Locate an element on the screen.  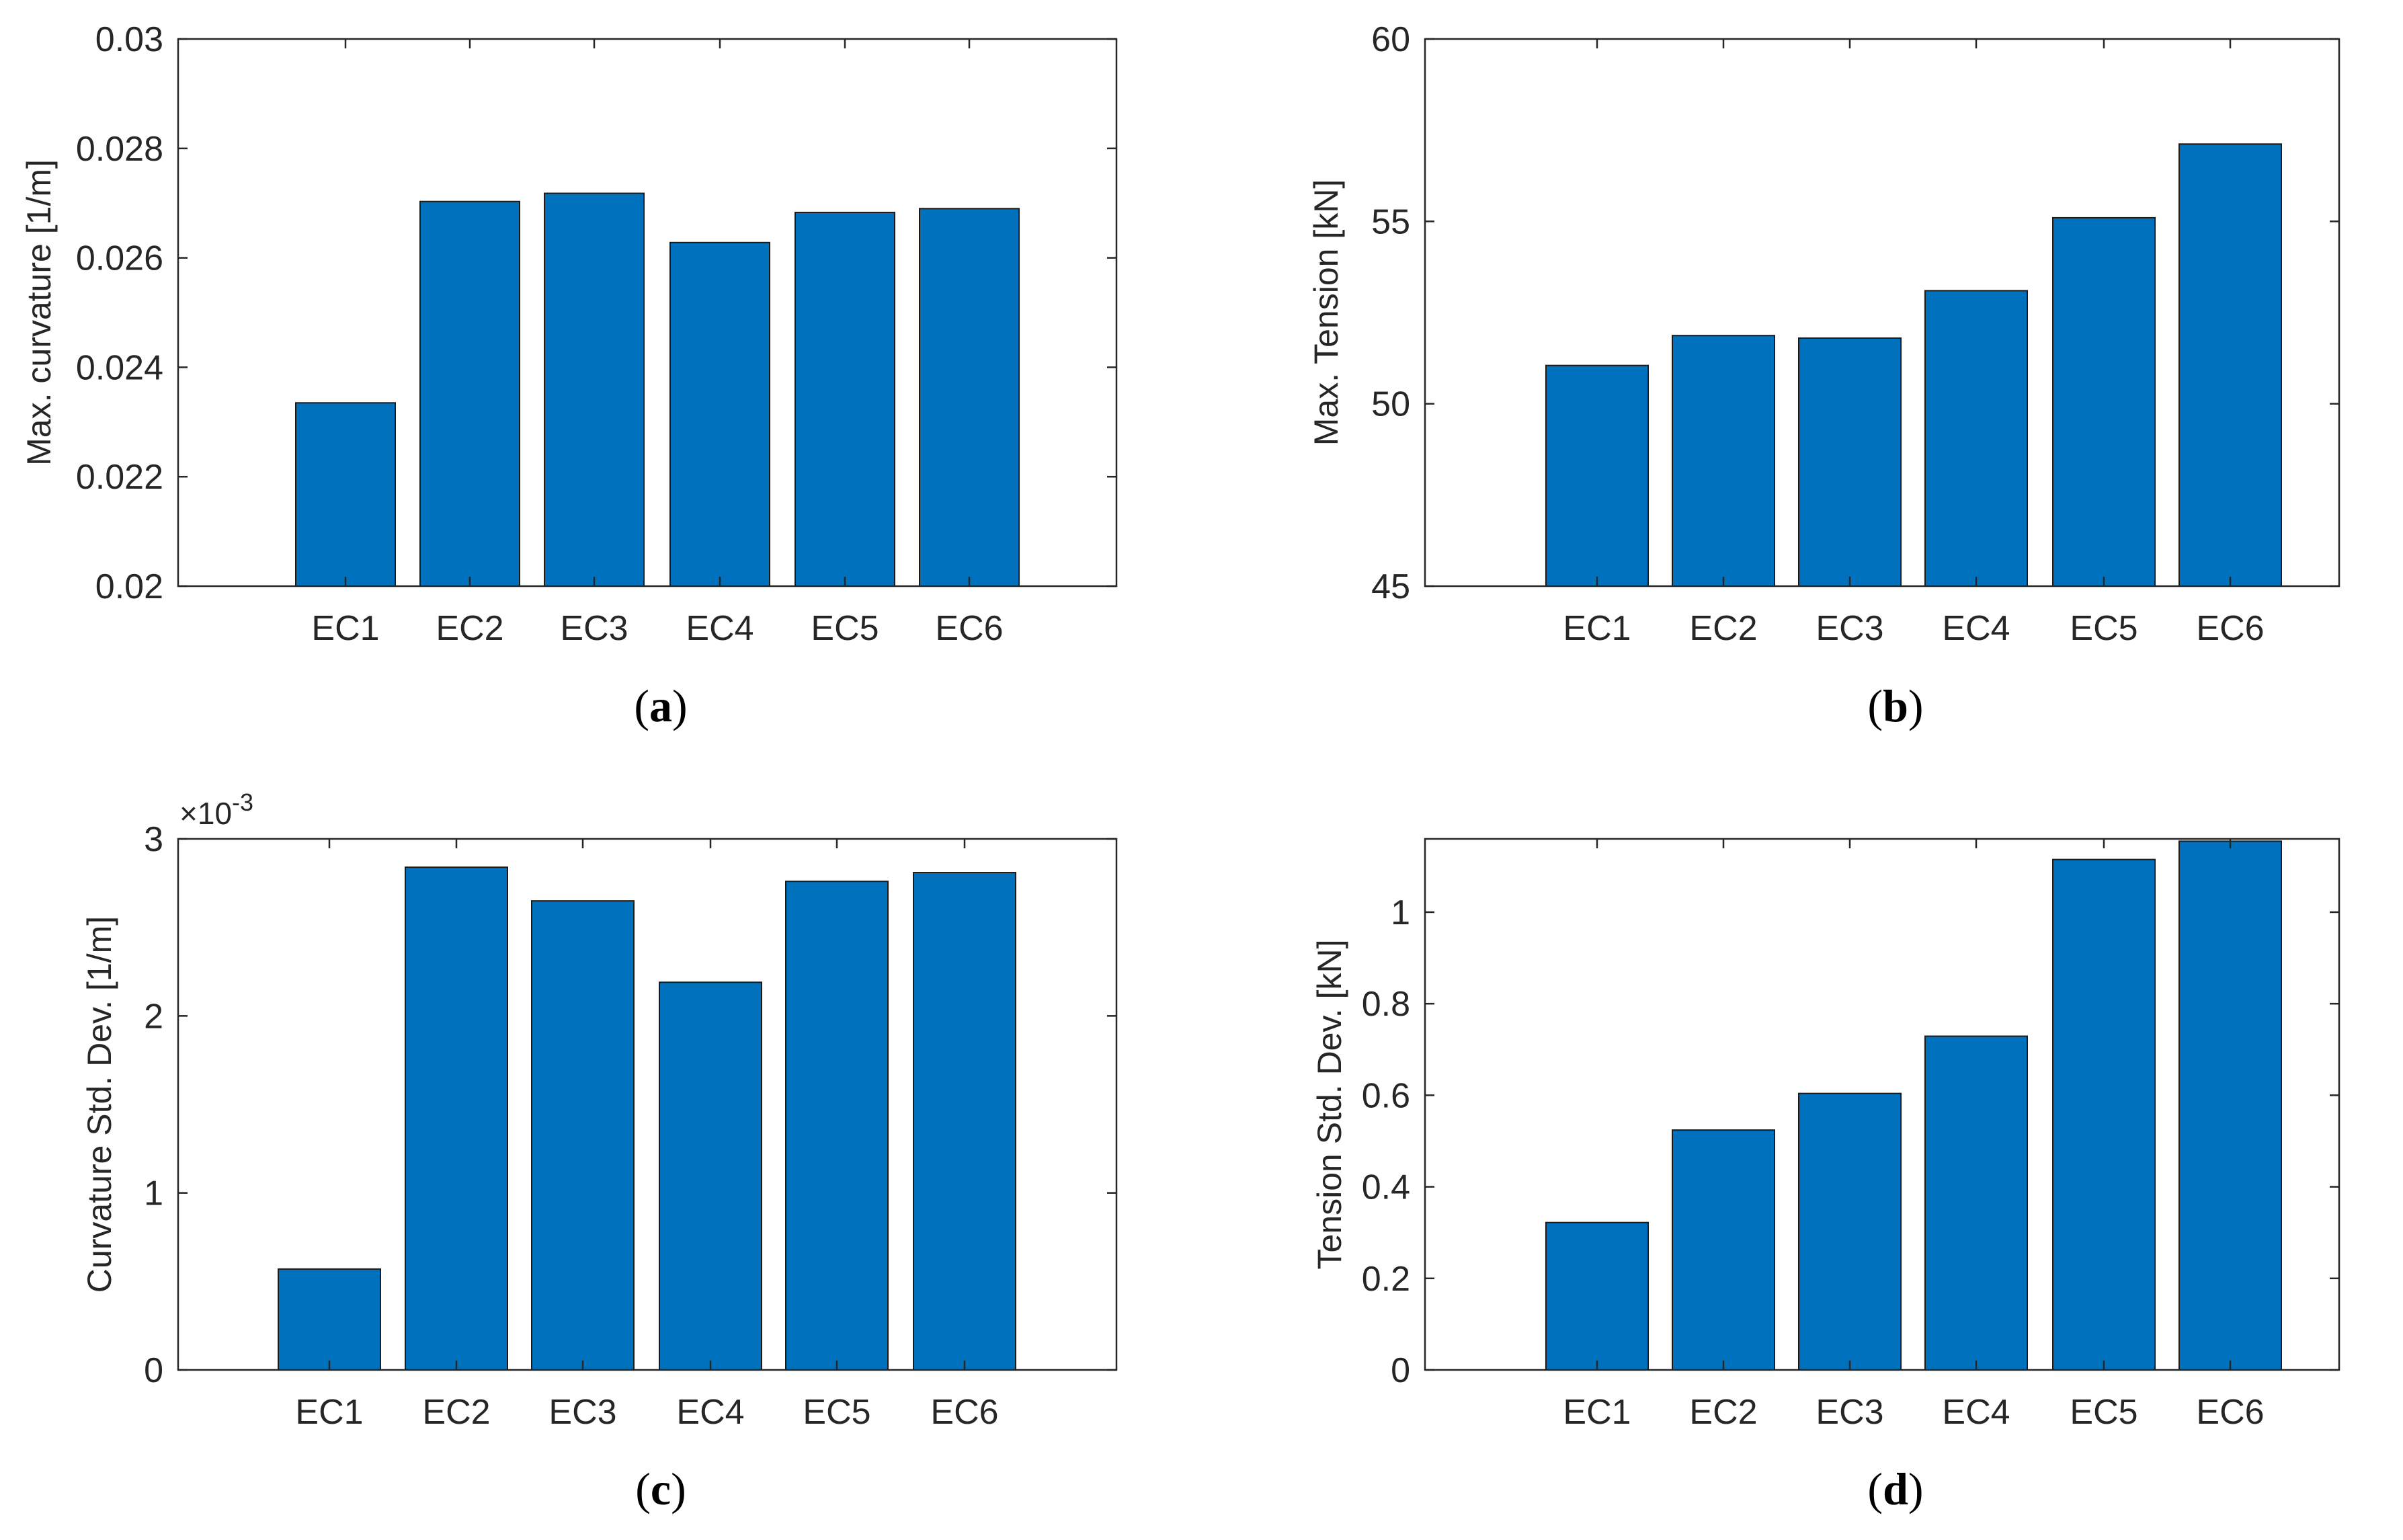
panel-caption: (d) is located at coordinates (1895, 1489).